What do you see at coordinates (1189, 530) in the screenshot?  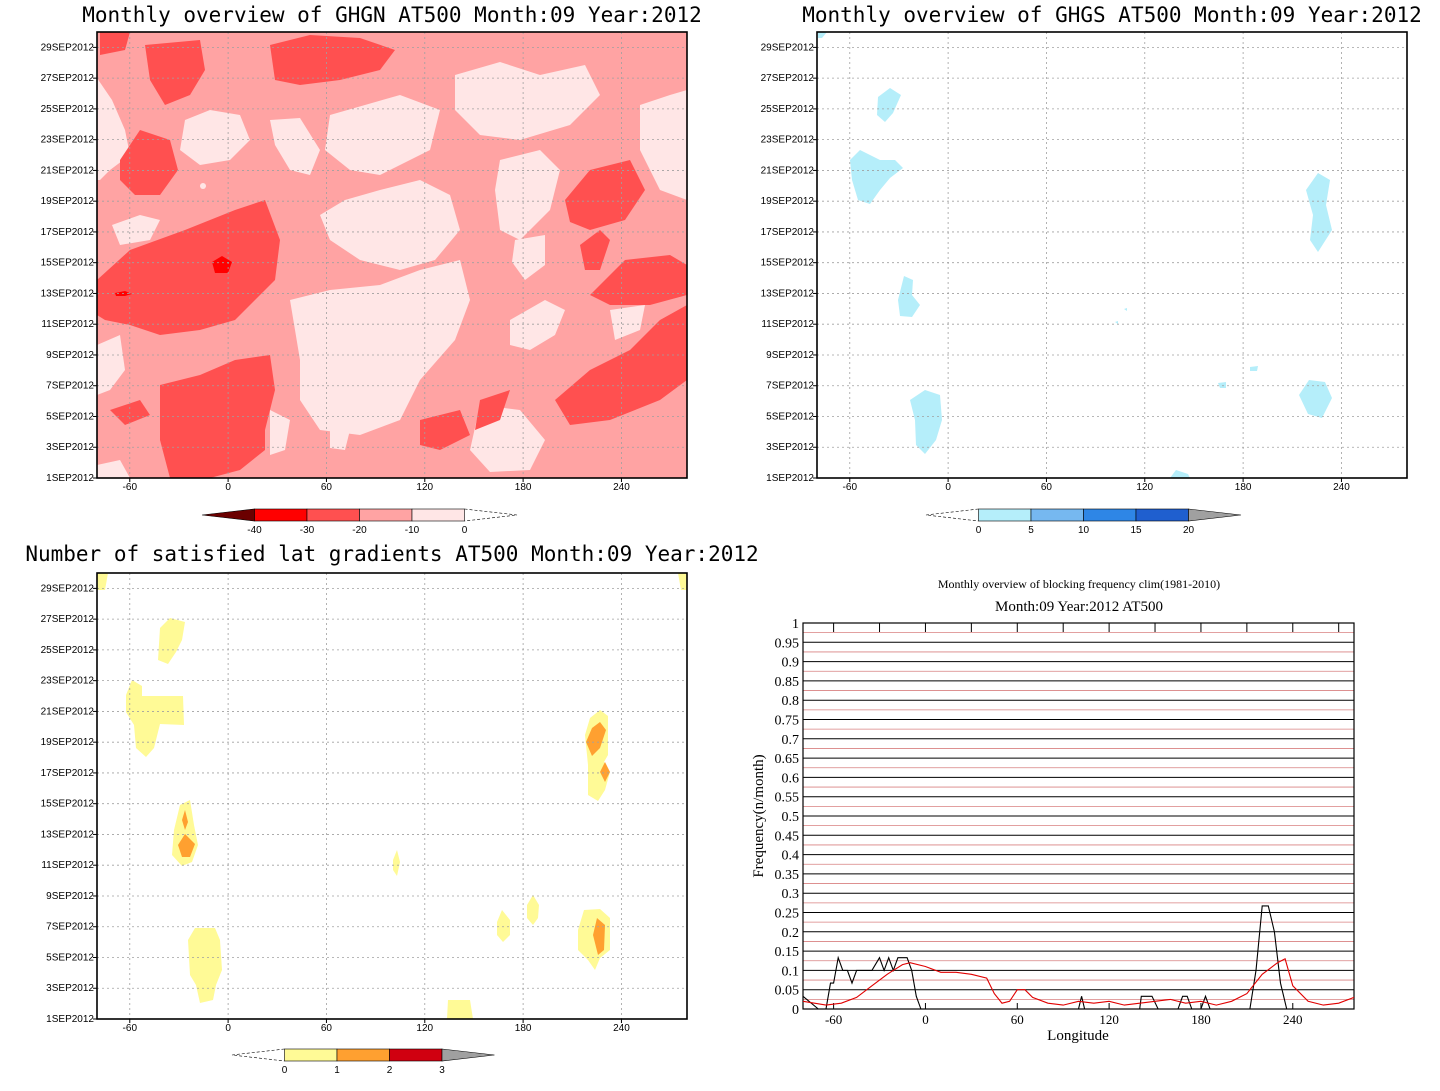 I see `colorbar-label: 20` at bounding box center [1189, 530].